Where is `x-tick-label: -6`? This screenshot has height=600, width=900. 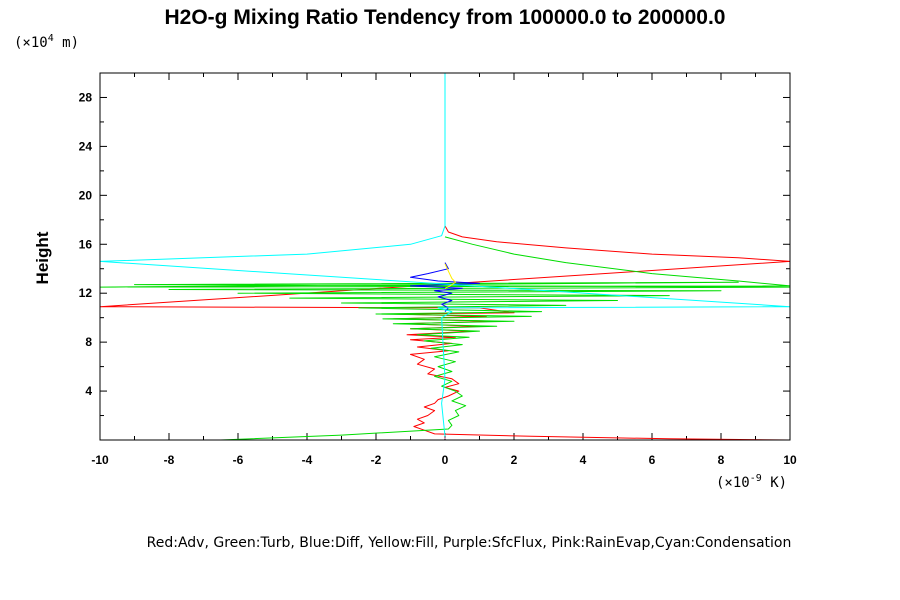 x-tick-label: -6 is located at coordinates (238, 460).